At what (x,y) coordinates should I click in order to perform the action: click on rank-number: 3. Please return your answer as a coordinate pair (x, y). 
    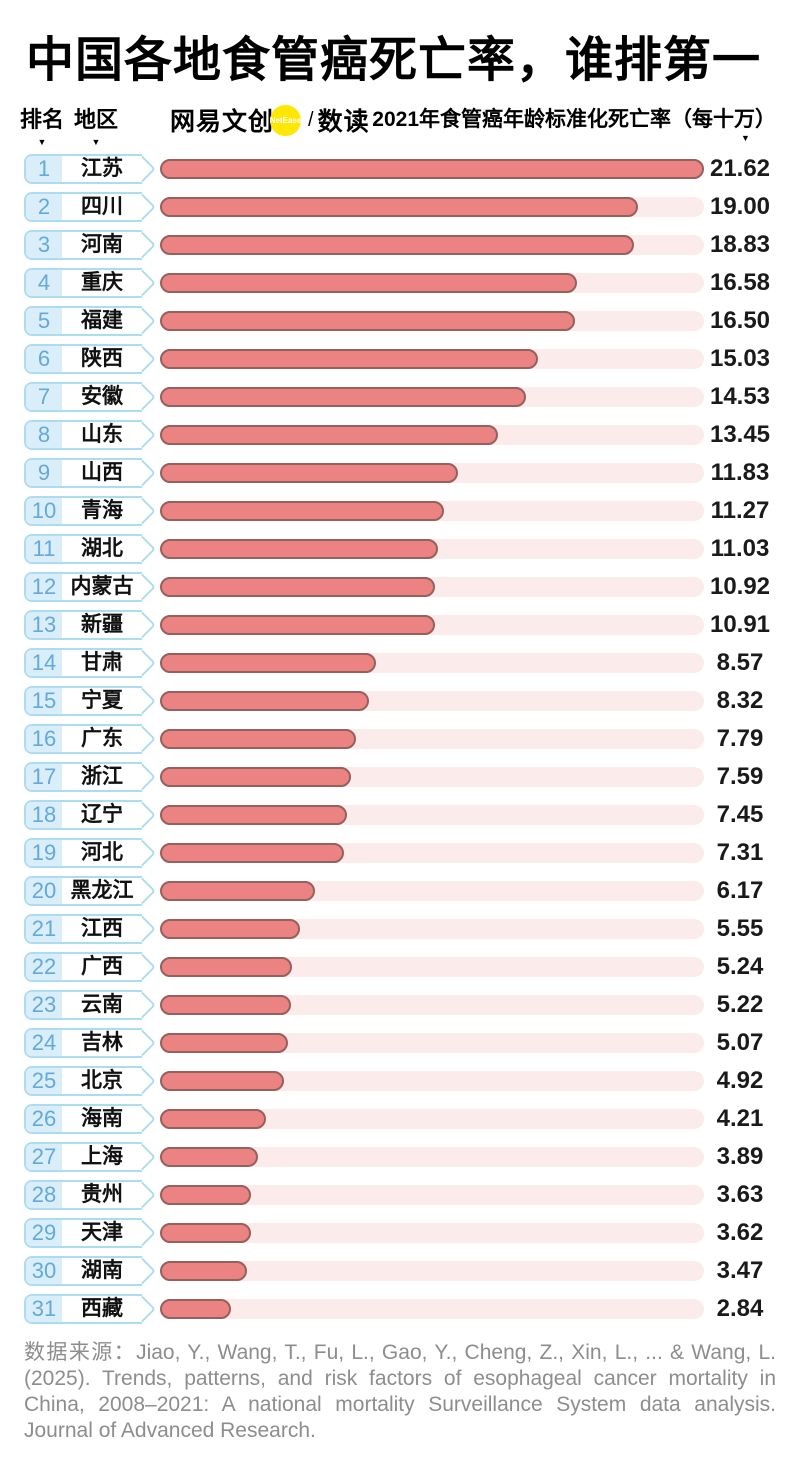
    Looking at the image, I should click on (44, 245).